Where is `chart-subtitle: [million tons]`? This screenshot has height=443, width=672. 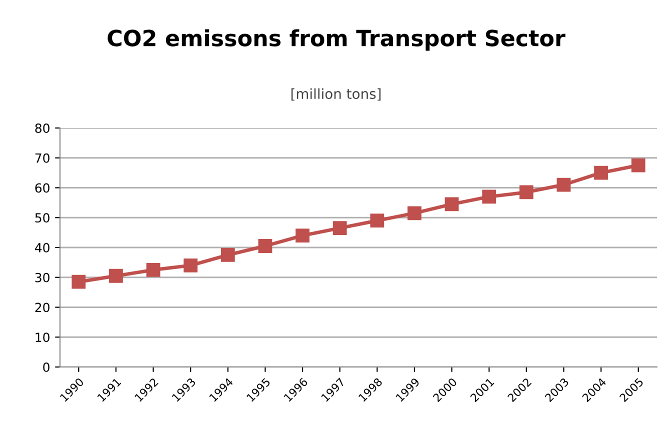 chart-subtitle: [million tons] is located at coordinates (336, 94).